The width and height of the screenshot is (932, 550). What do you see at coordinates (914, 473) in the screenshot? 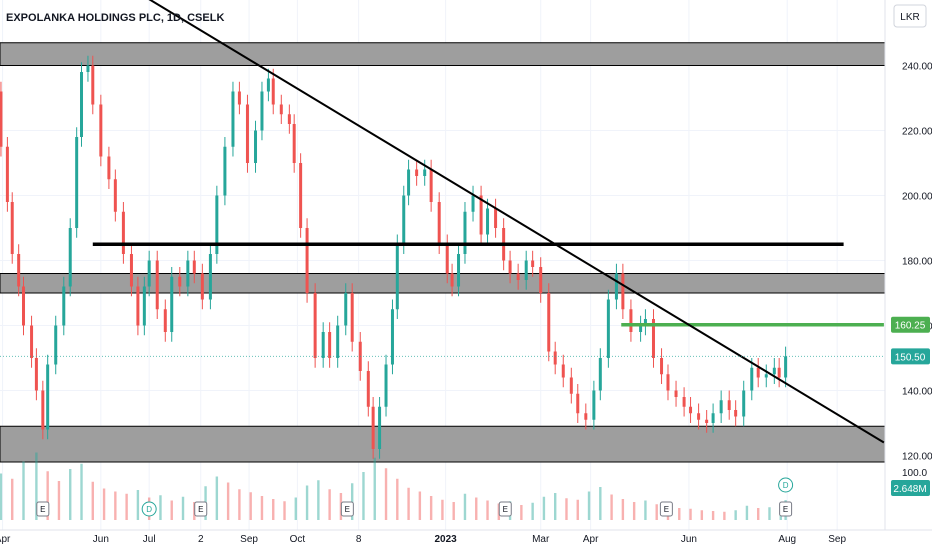
I see `volume-tick-label: 100.0` at bounding box center [914, 473].